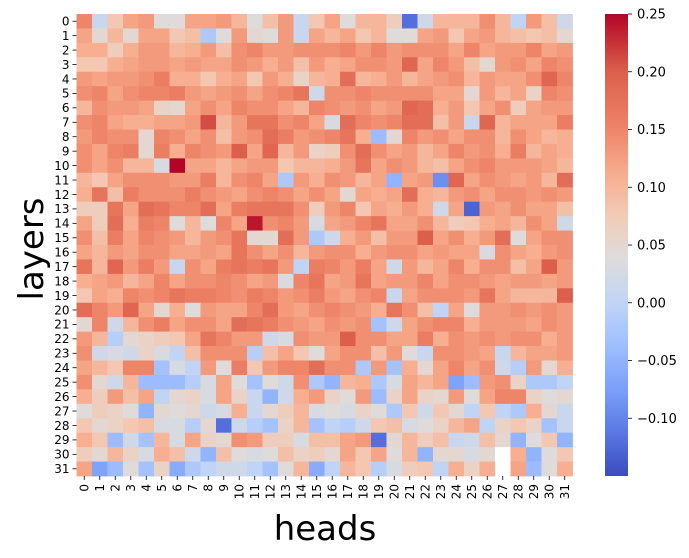 Image resolution: width=689 pixels, height=558 pixels. I want to click on x-tick-label: 7, so click(193, 488).